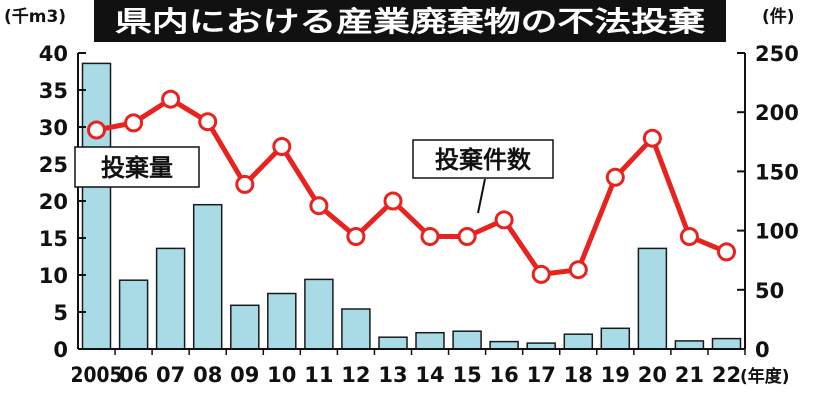 Image resolution: width=830 pixels, height=400 pixels. I want to click on x-axis-tick-label: 08, so click(207, 375).